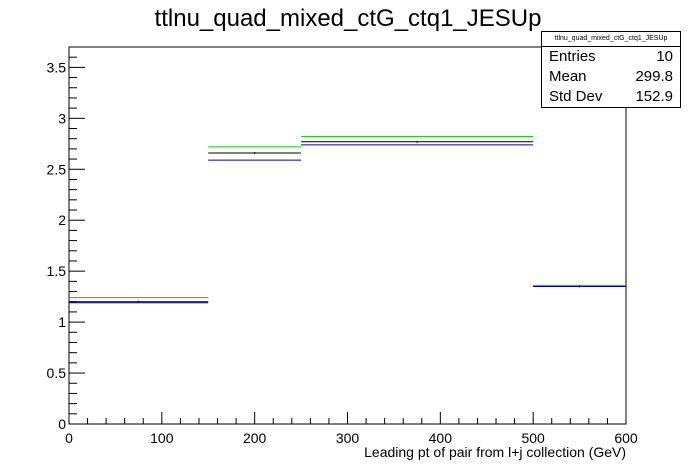 The width and height of the screenshot is (696, 472). What do you see at coordinates (62, 424) in the screenshot?
I see `y-tick-label: 0` at bounding box center [62, 424].